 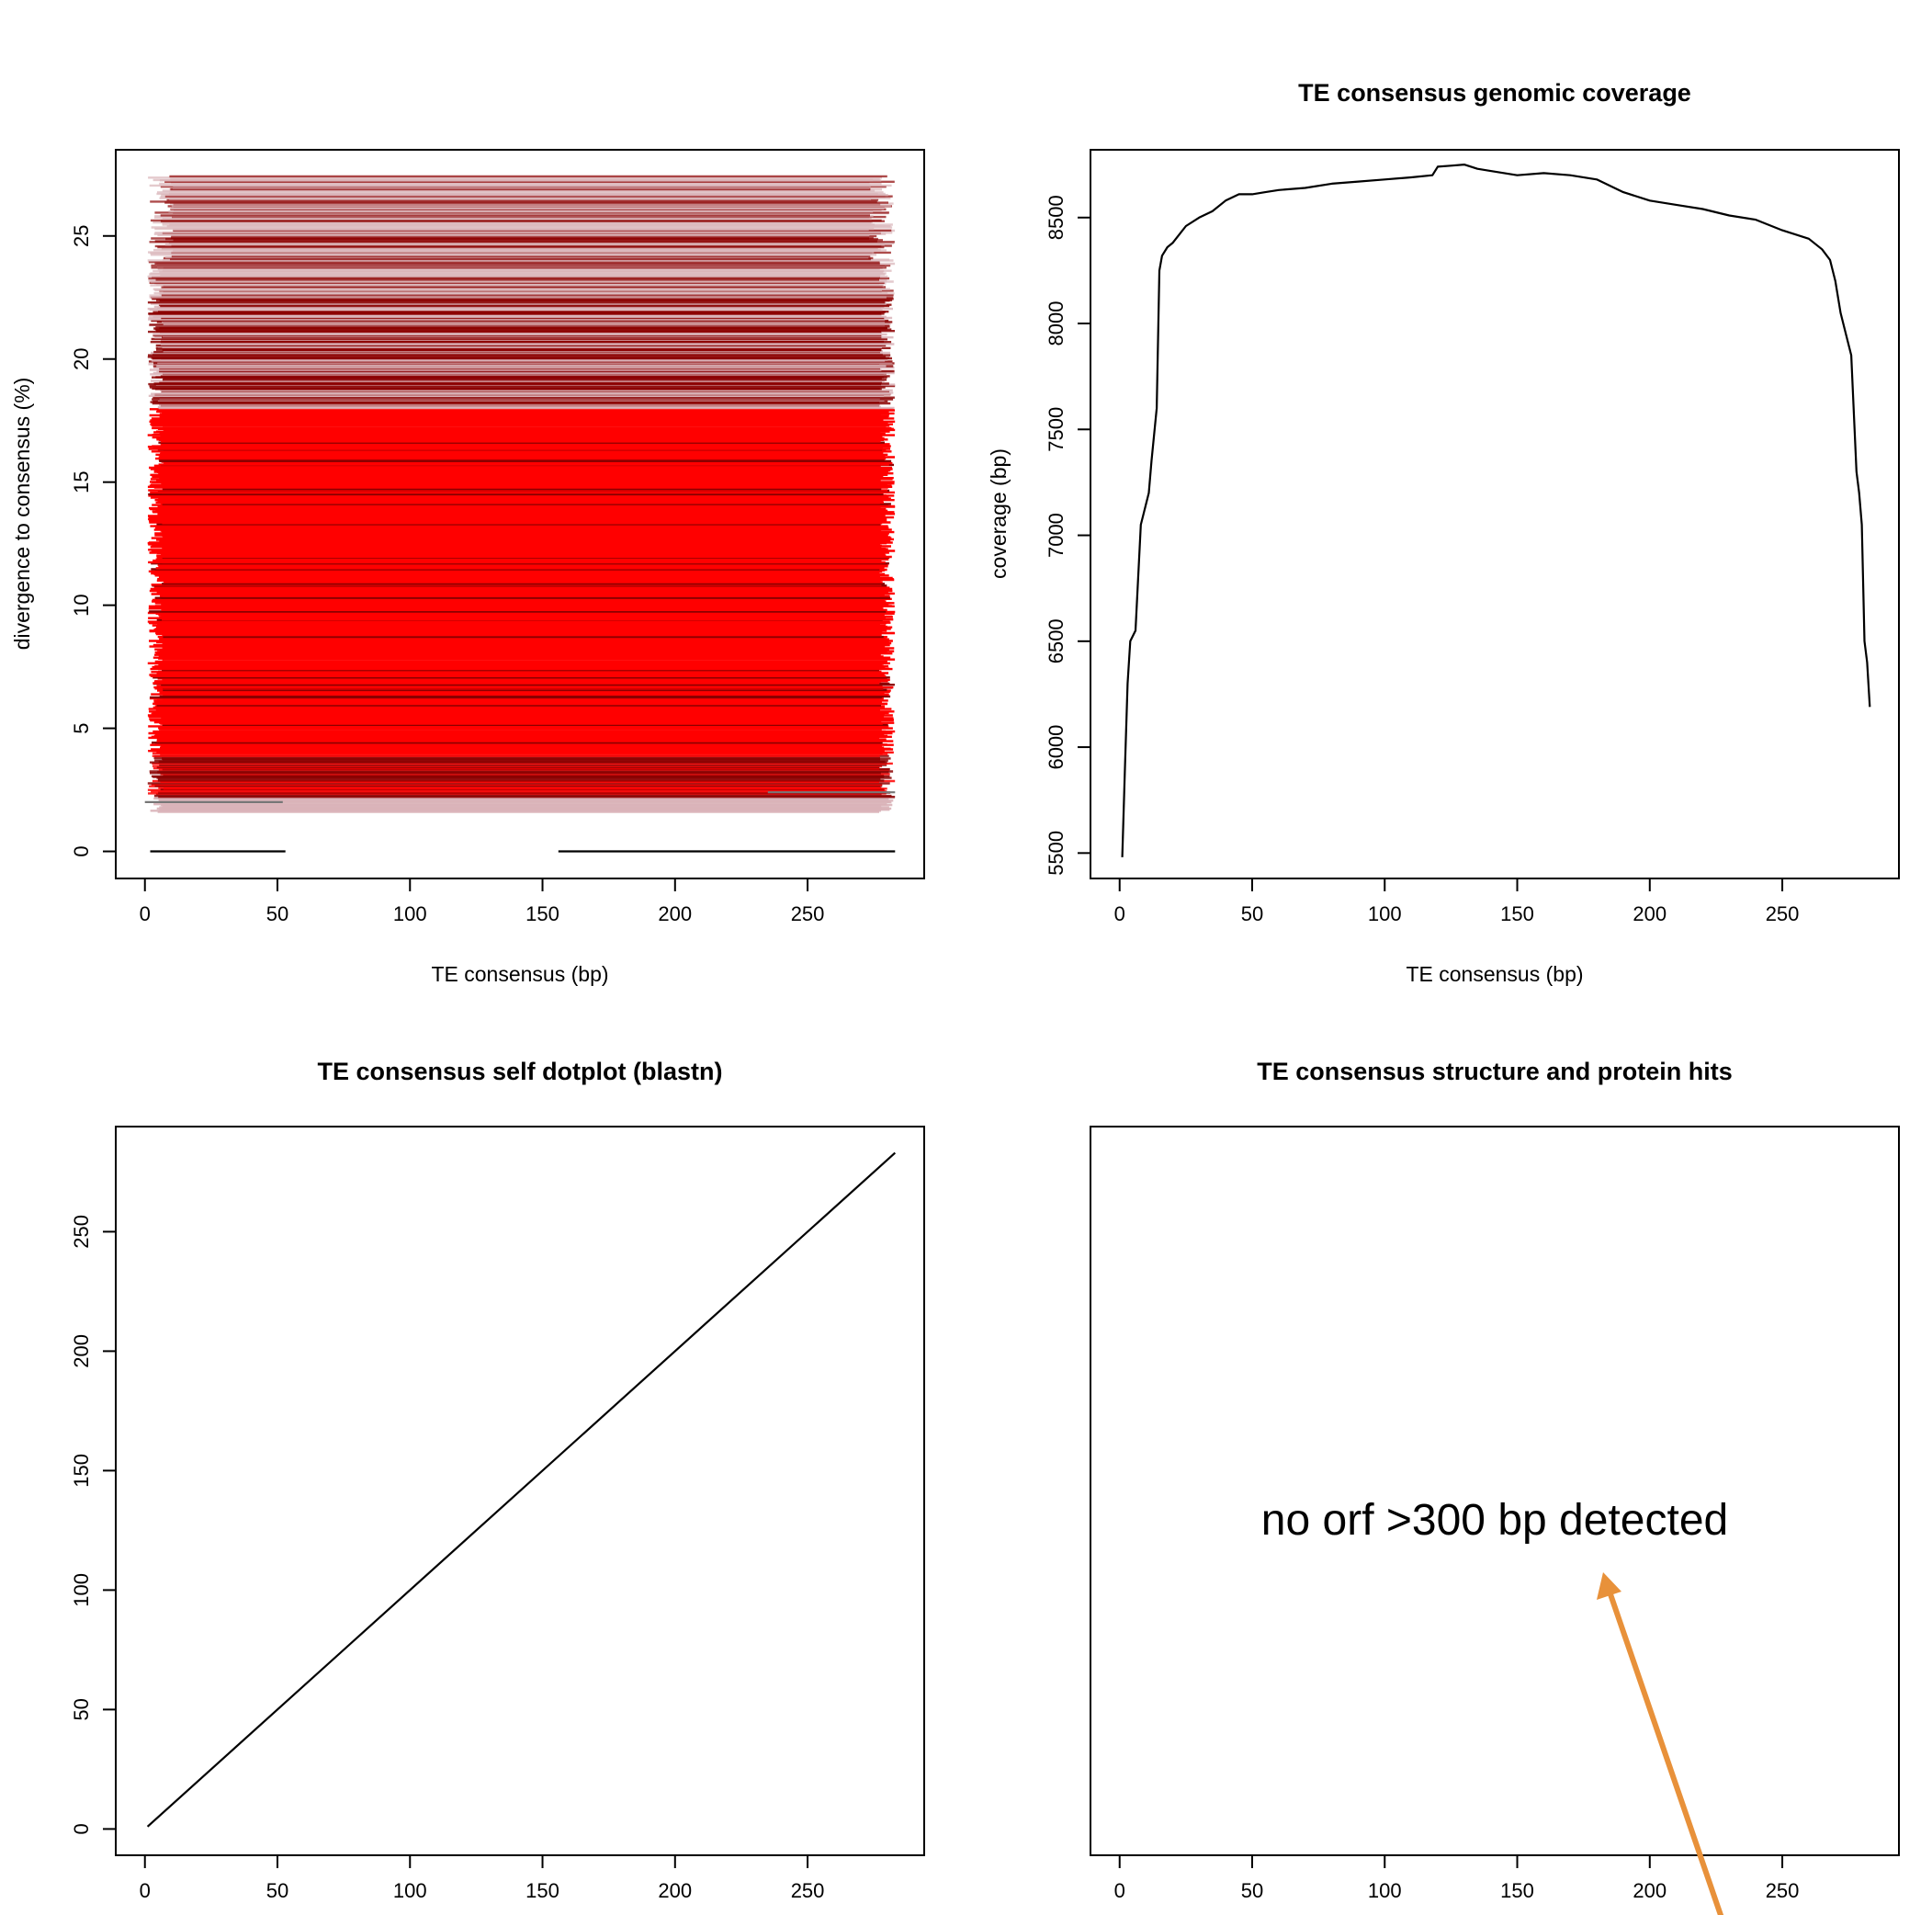 I want to click on y-axis-label: coverage (bp), so click(x=999, y=513).